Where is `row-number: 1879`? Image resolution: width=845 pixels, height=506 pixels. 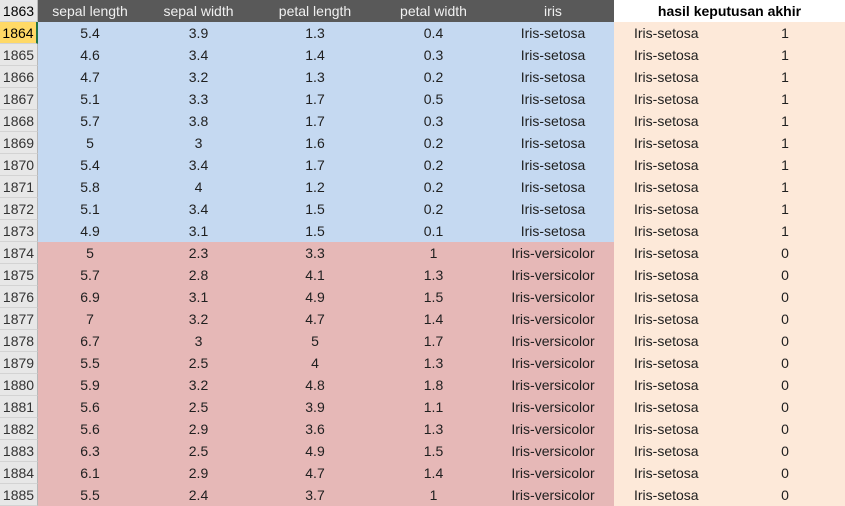 row-number: 1879 is located at coordinates (19, 363).